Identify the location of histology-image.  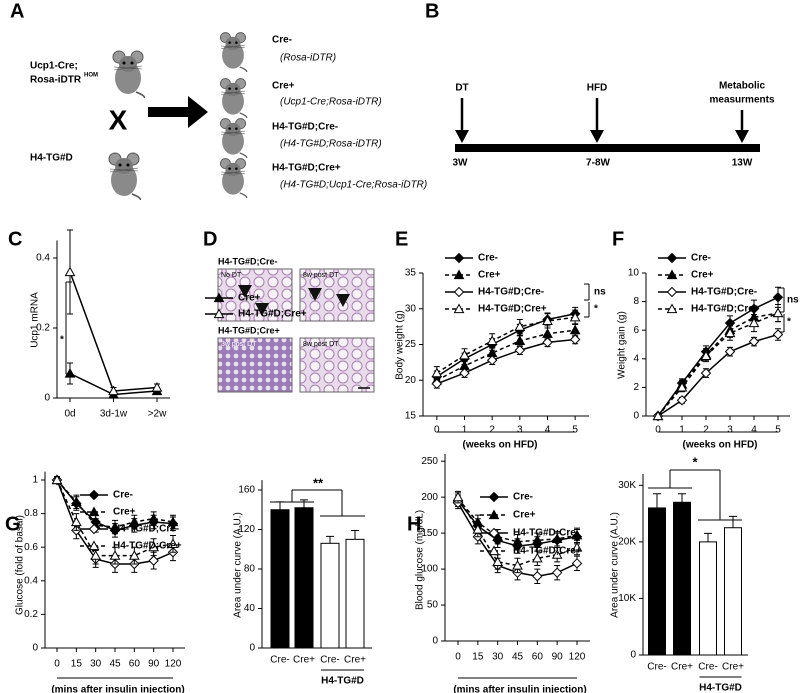
(255, 295).